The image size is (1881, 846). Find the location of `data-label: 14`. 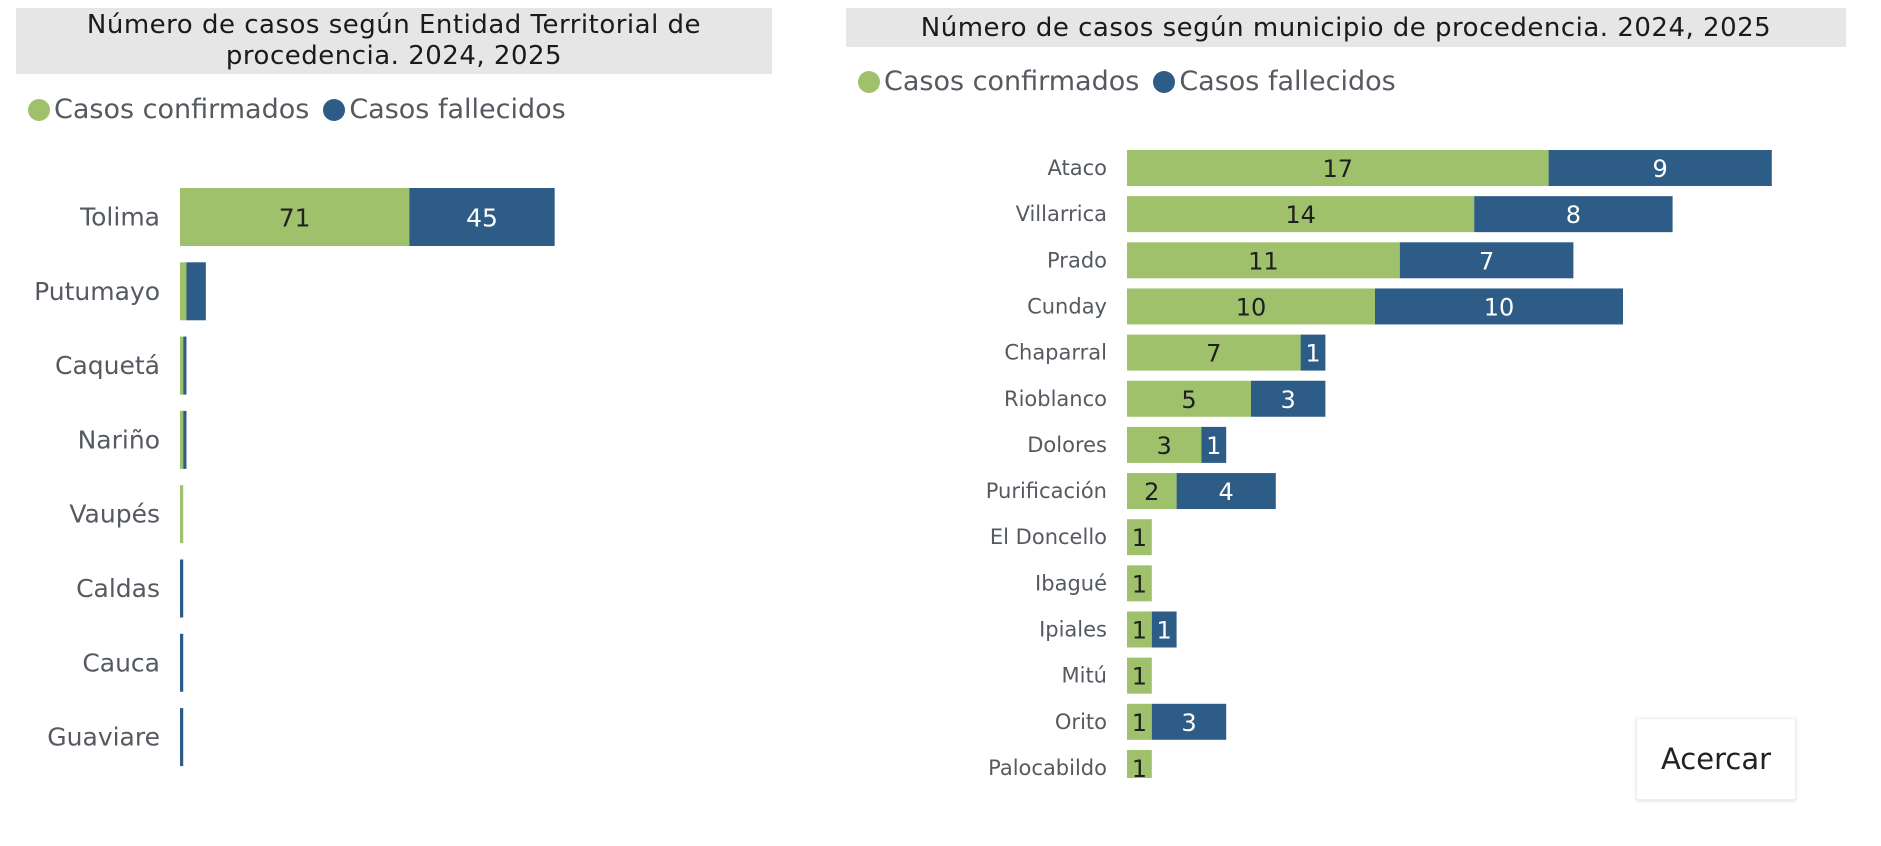

data-label: 14 is located at coordinates (1300, 215).